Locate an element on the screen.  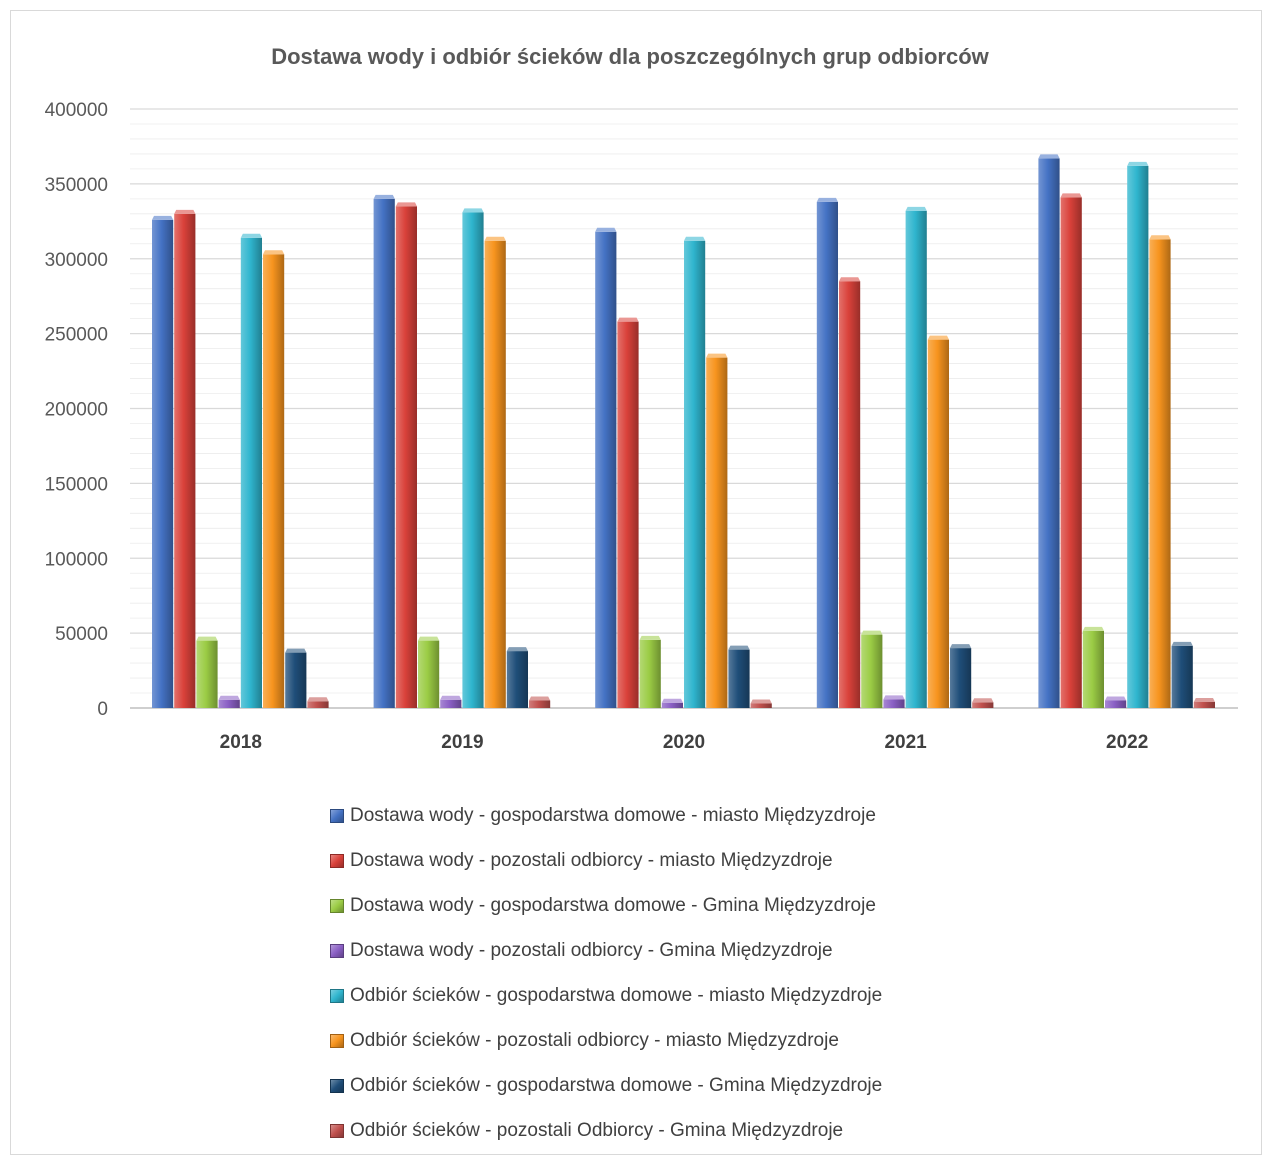
y-tick-label: 100000 is located at coordinates (76, 559).